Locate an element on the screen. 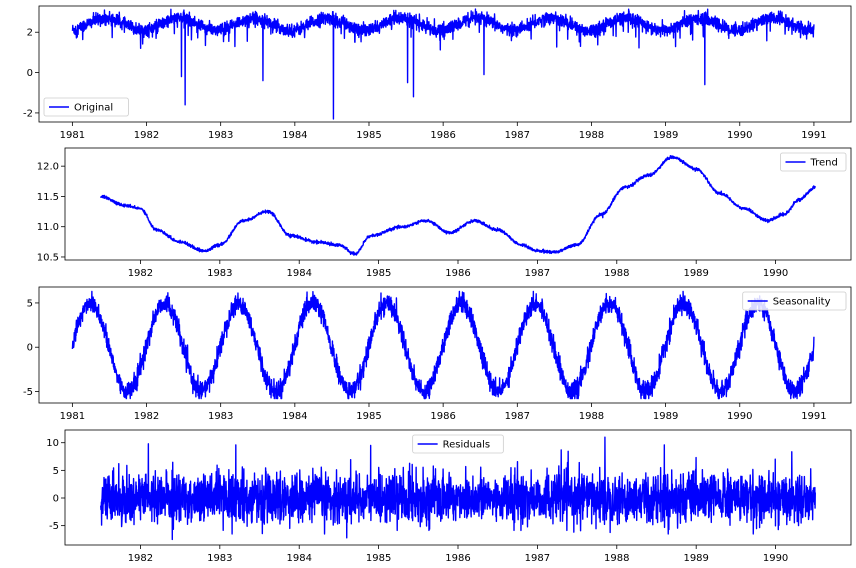 This screenshot has height=568, width=856. y-tick-label: 10.5 is located at coordinates (48, 257).